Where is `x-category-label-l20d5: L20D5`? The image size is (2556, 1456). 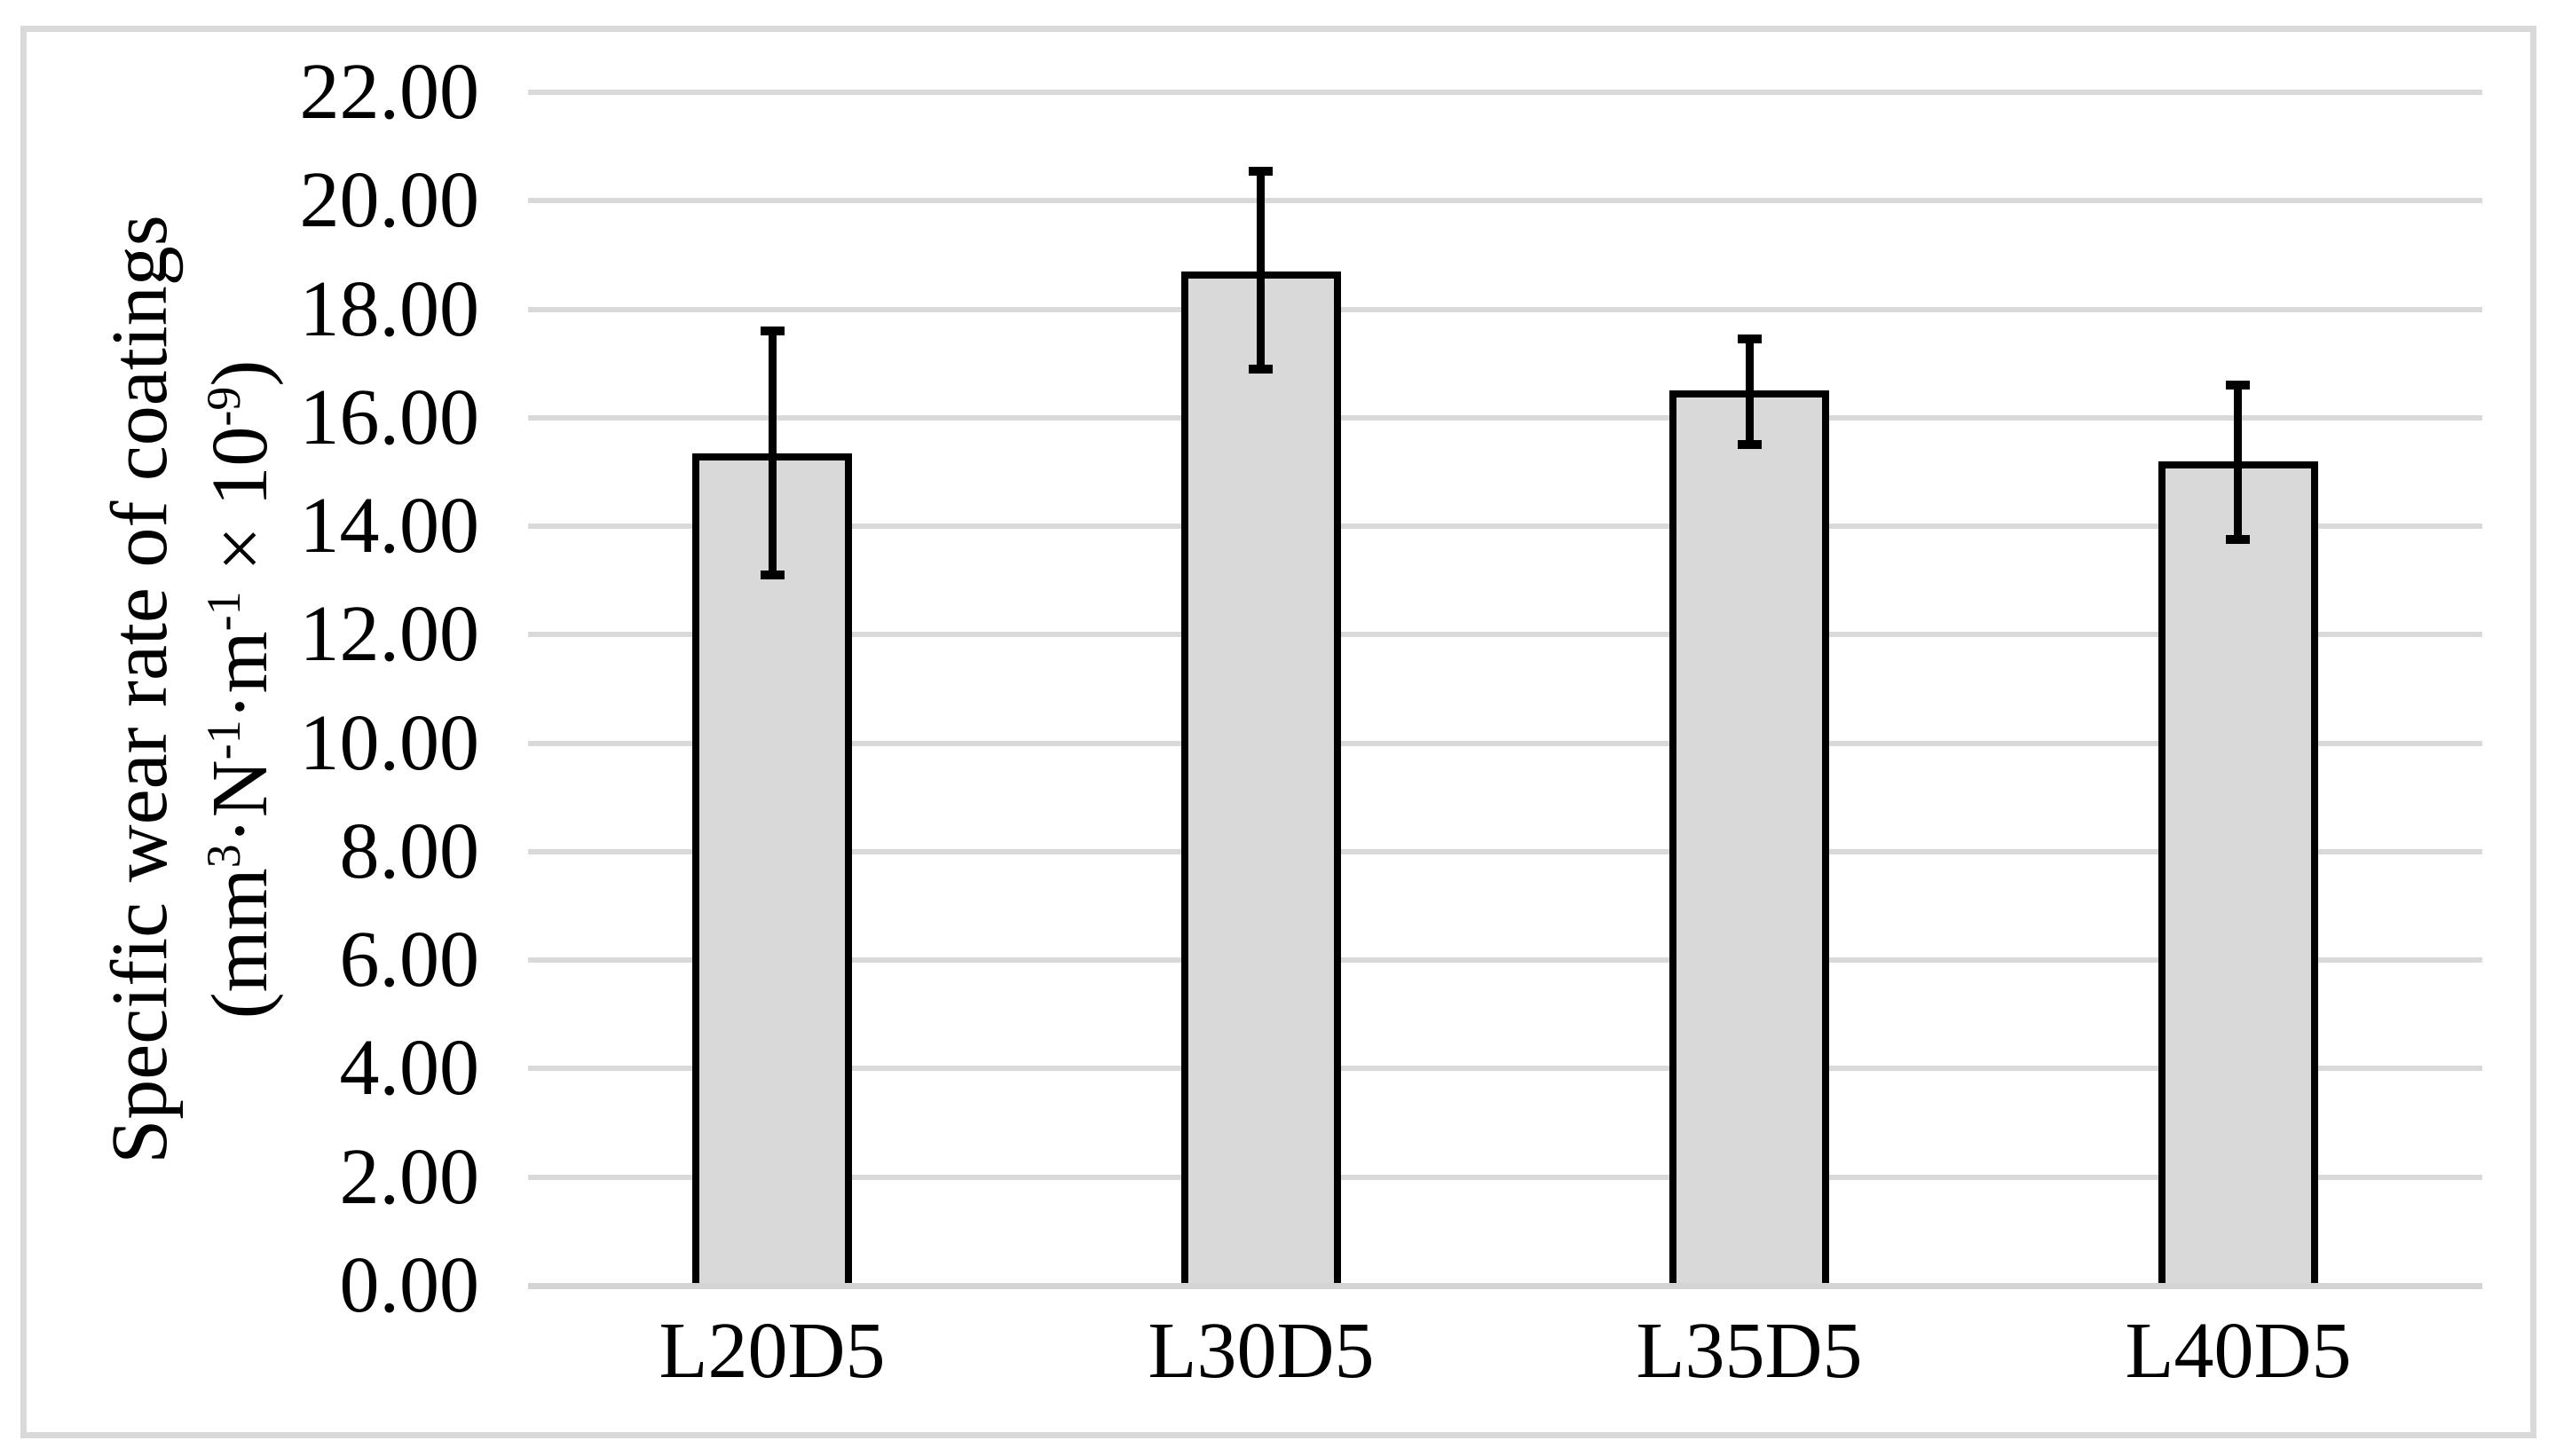
x-category-label-l20d5: L20D5 is located at coordinates (772, 1351).